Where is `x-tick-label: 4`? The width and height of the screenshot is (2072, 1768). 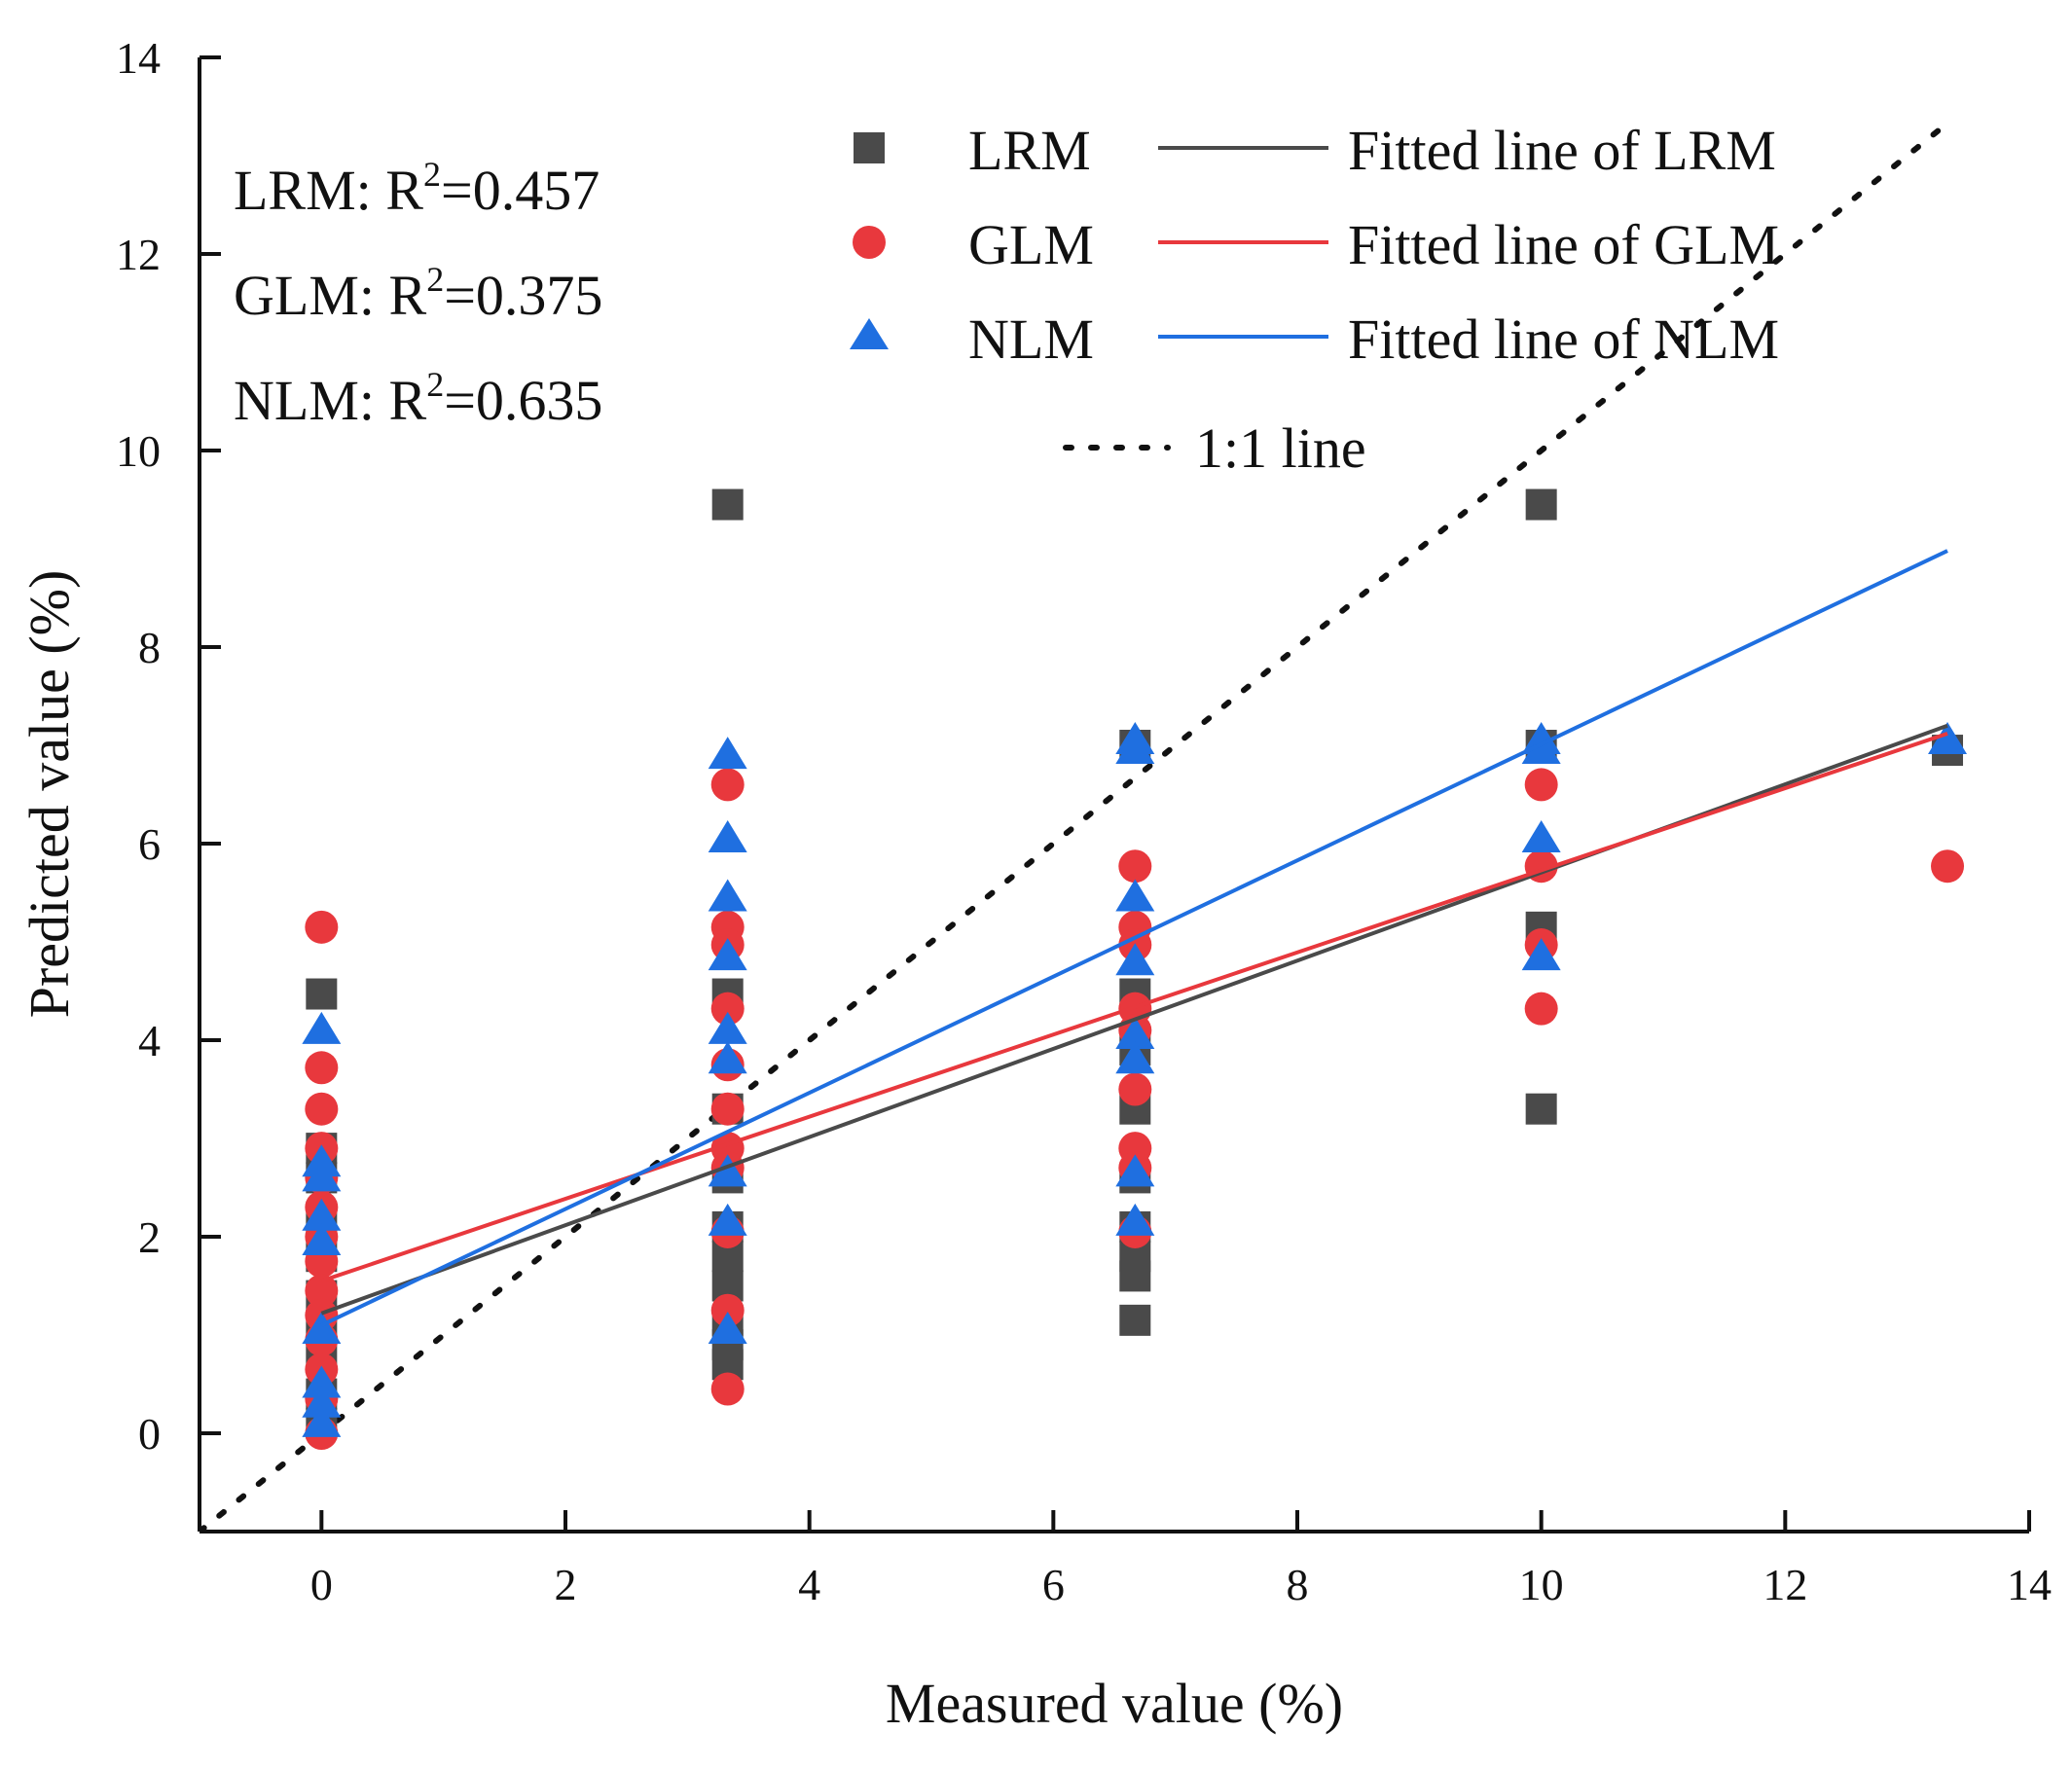 x-tick-label: 4 is located at coordinates (809, 1584).